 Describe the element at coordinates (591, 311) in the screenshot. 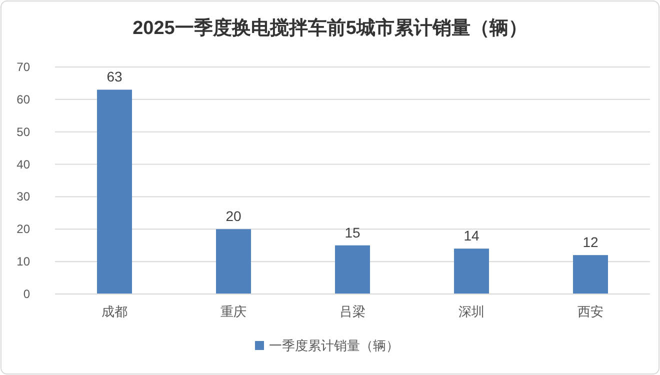

I see `x-tick-label: 西安` at that location.